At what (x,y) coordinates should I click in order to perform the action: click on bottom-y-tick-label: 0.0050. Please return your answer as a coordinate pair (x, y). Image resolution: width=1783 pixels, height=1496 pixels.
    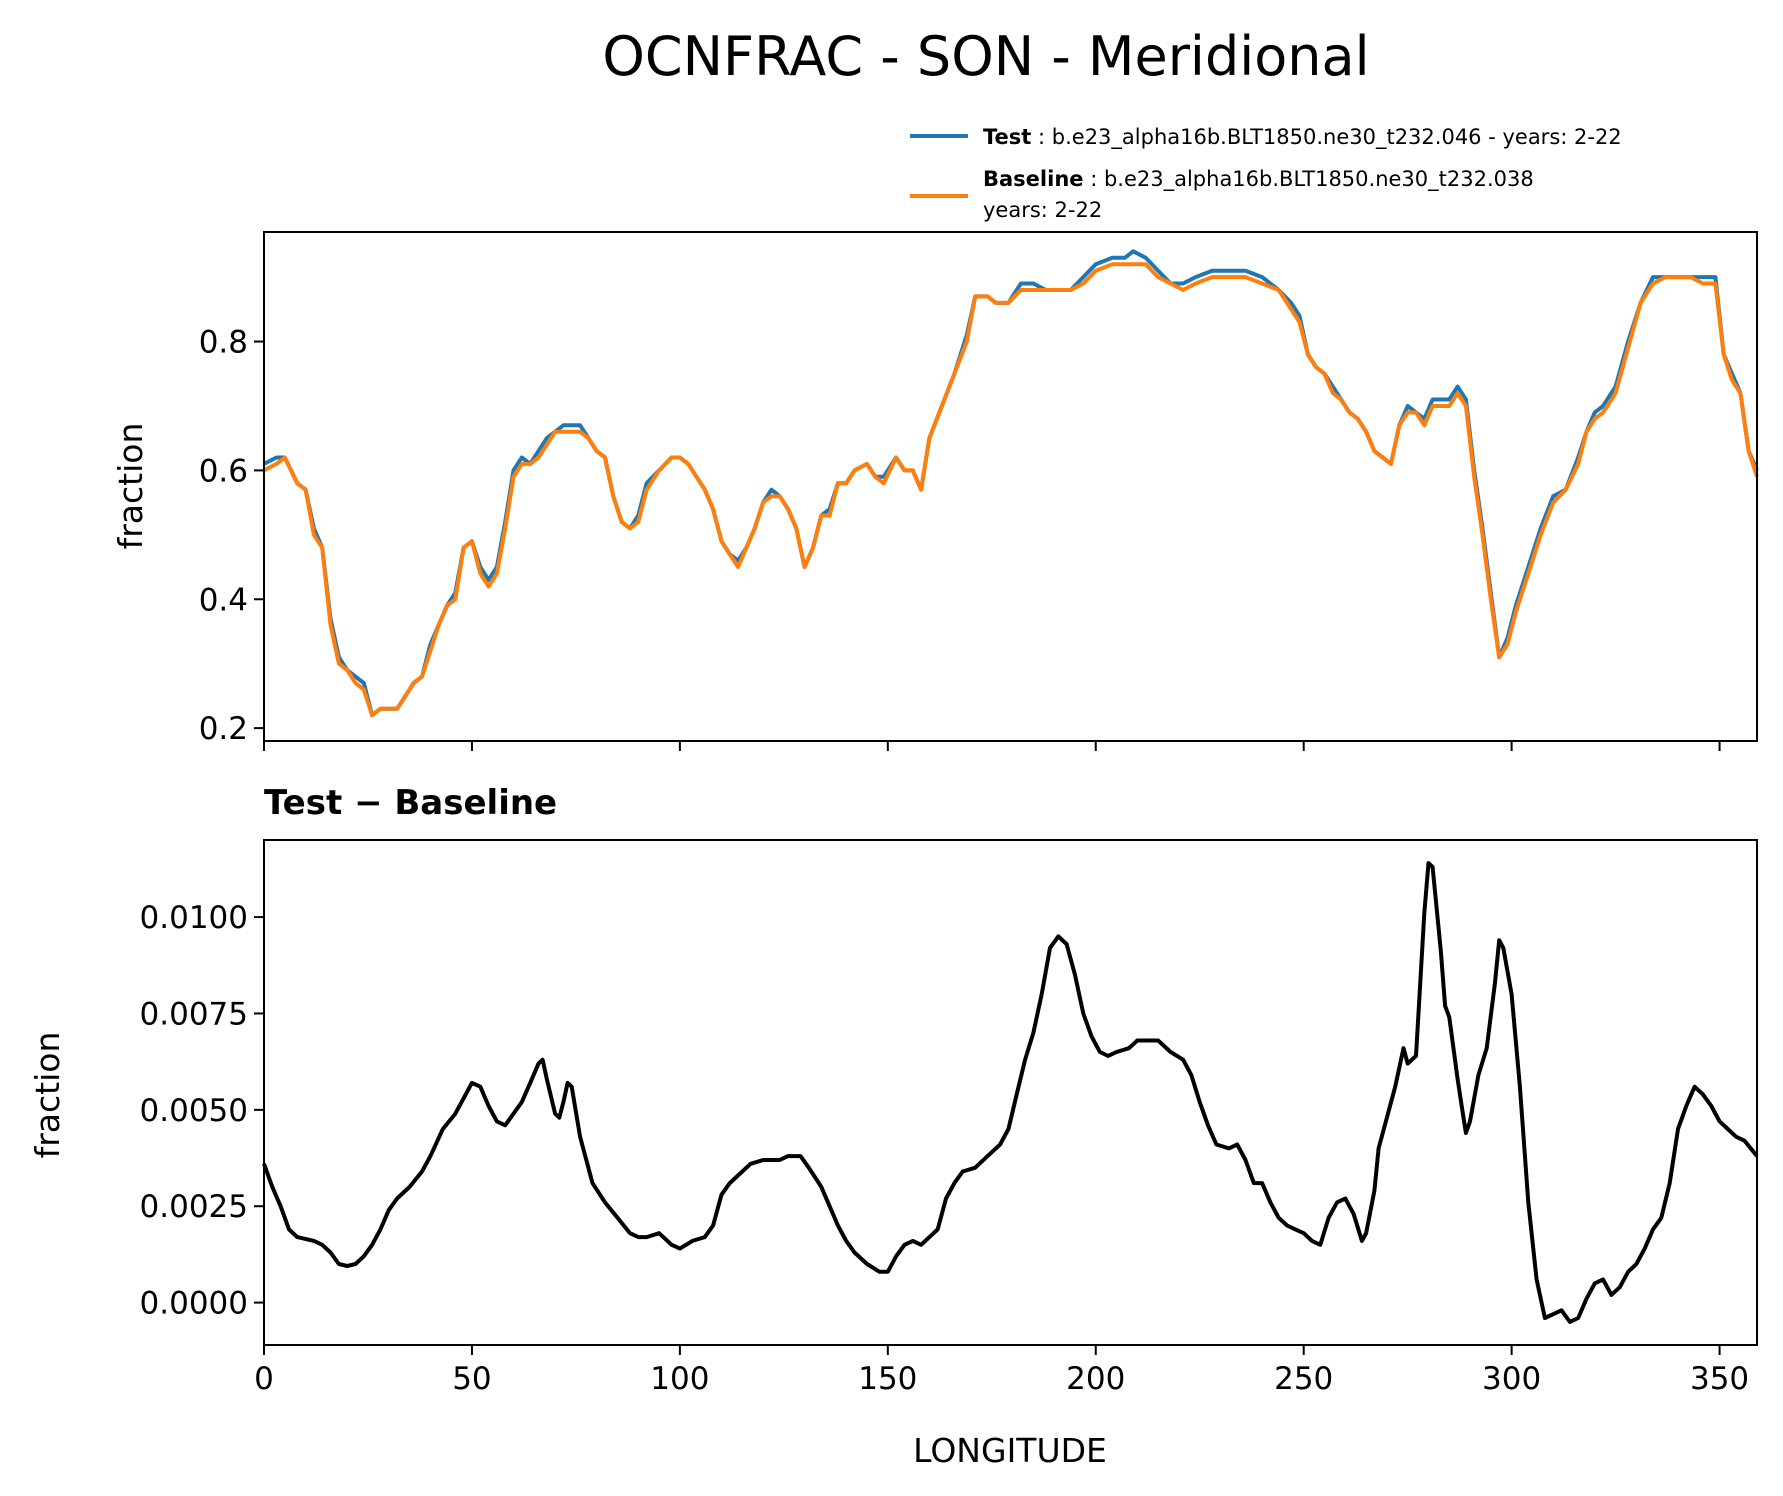
    Looking at the image, I should click on (194, 1111).